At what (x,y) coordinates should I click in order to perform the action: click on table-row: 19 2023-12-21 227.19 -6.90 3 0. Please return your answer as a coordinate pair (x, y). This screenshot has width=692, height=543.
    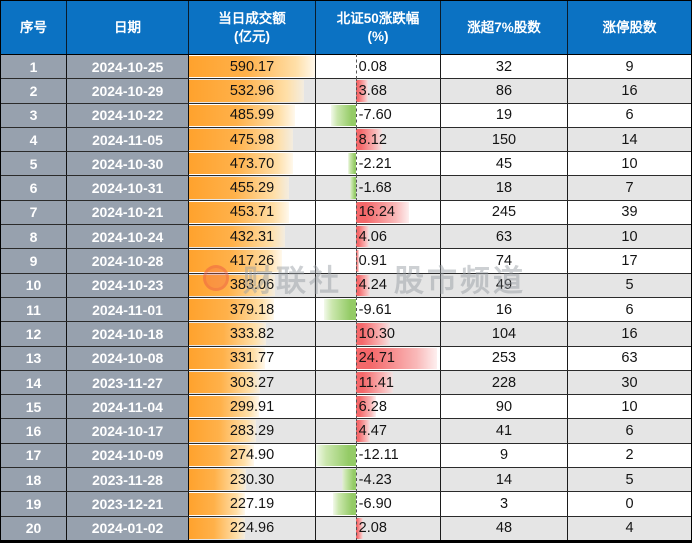
    Looking at the image, I should click on (346, 504).